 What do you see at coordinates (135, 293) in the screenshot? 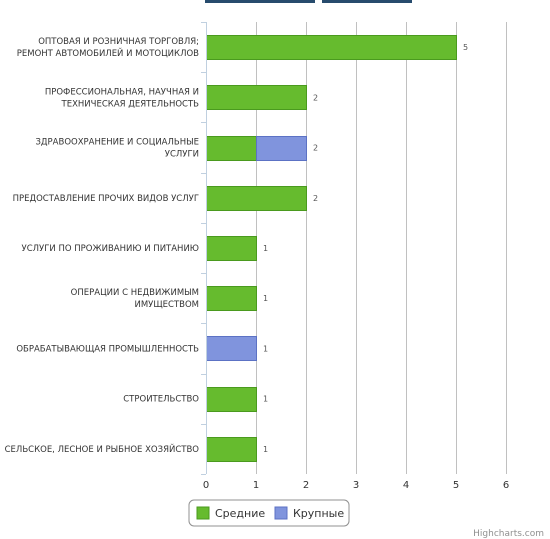
I see `category-label: ОПЕРАЦИИ С НЕДВИЖИМЫМ` at bounding box center [135, 293].